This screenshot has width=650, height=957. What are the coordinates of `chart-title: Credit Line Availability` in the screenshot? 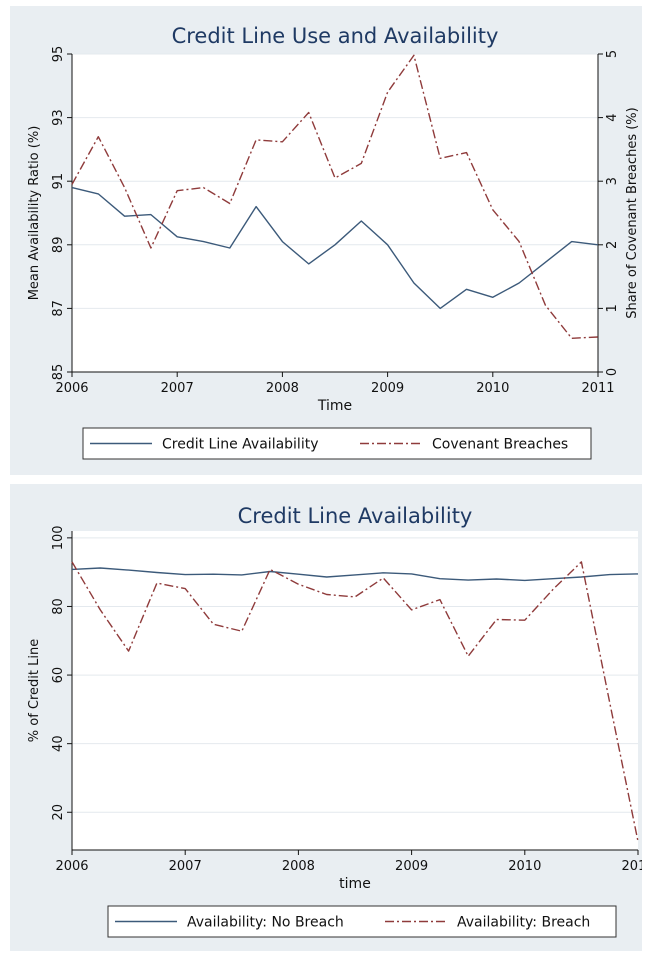 It's located at (355, 516).